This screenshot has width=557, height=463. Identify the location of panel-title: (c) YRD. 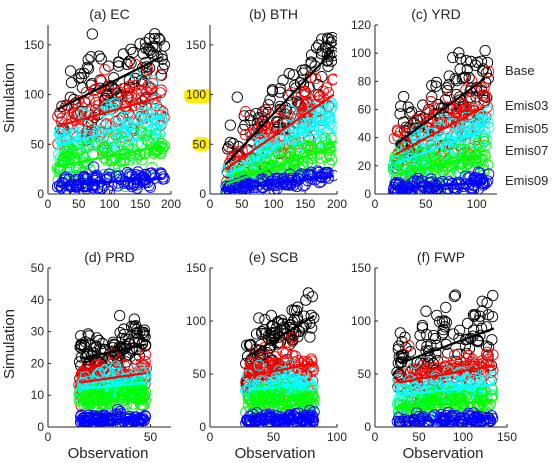
(436, 14).